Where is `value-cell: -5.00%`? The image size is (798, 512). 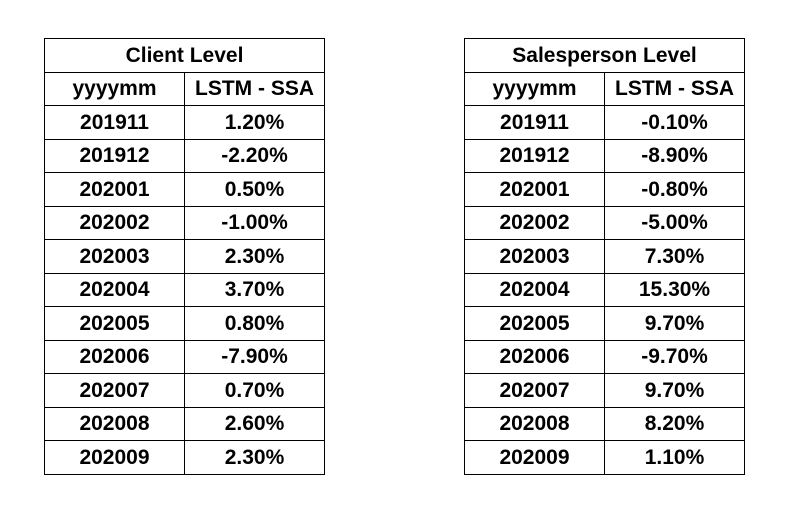 value-cell: -5.00% is located at coordinates (674, 222).